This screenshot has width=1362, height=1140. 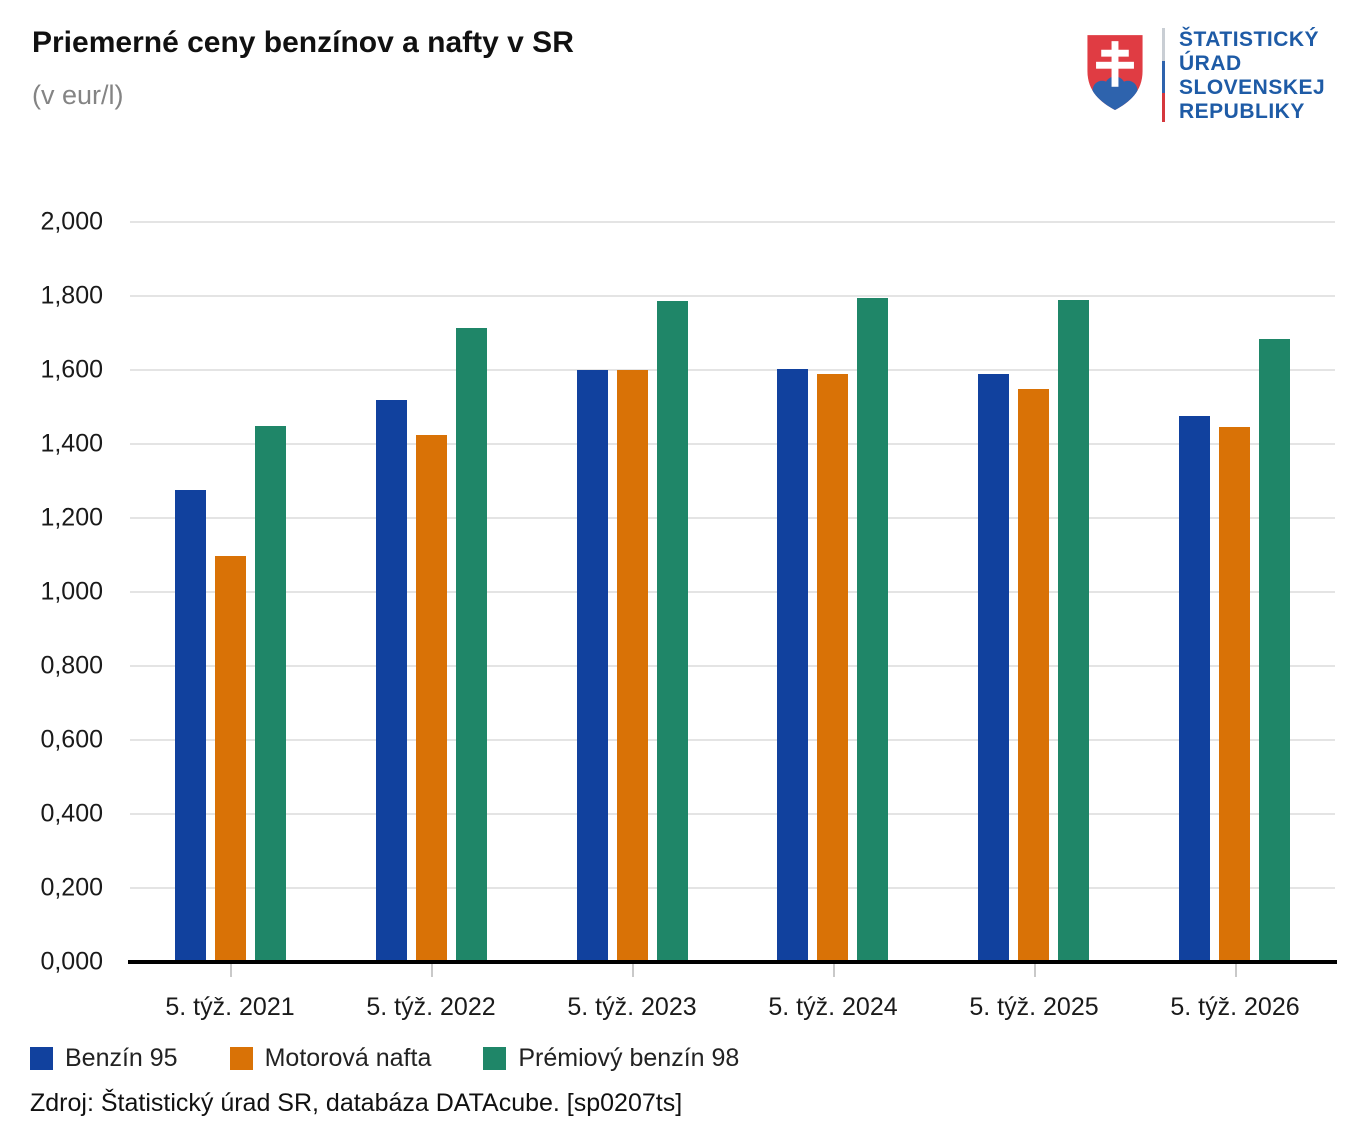 I want to click on logo-text-line: REPUBLIKY, so click(x=1242, y=111).